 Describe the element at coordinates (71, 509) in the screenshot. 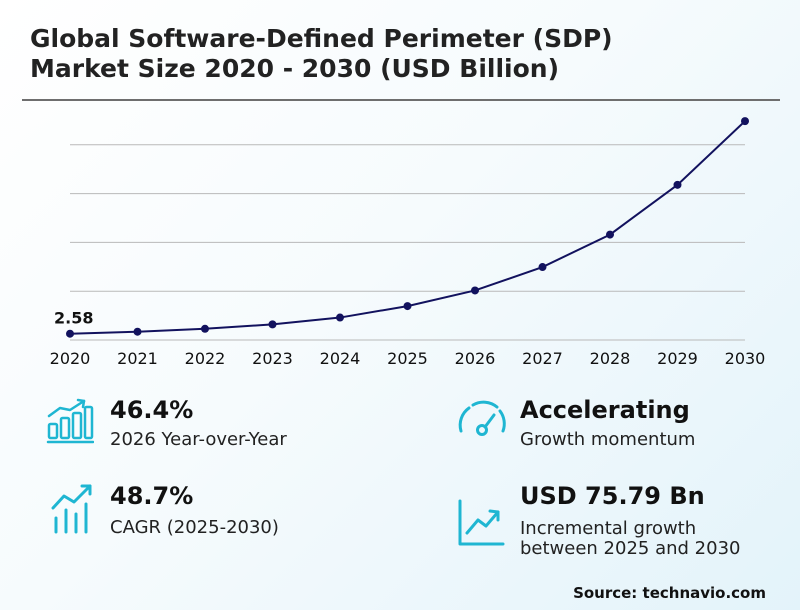

I see `growth-bars-icon` at that location.